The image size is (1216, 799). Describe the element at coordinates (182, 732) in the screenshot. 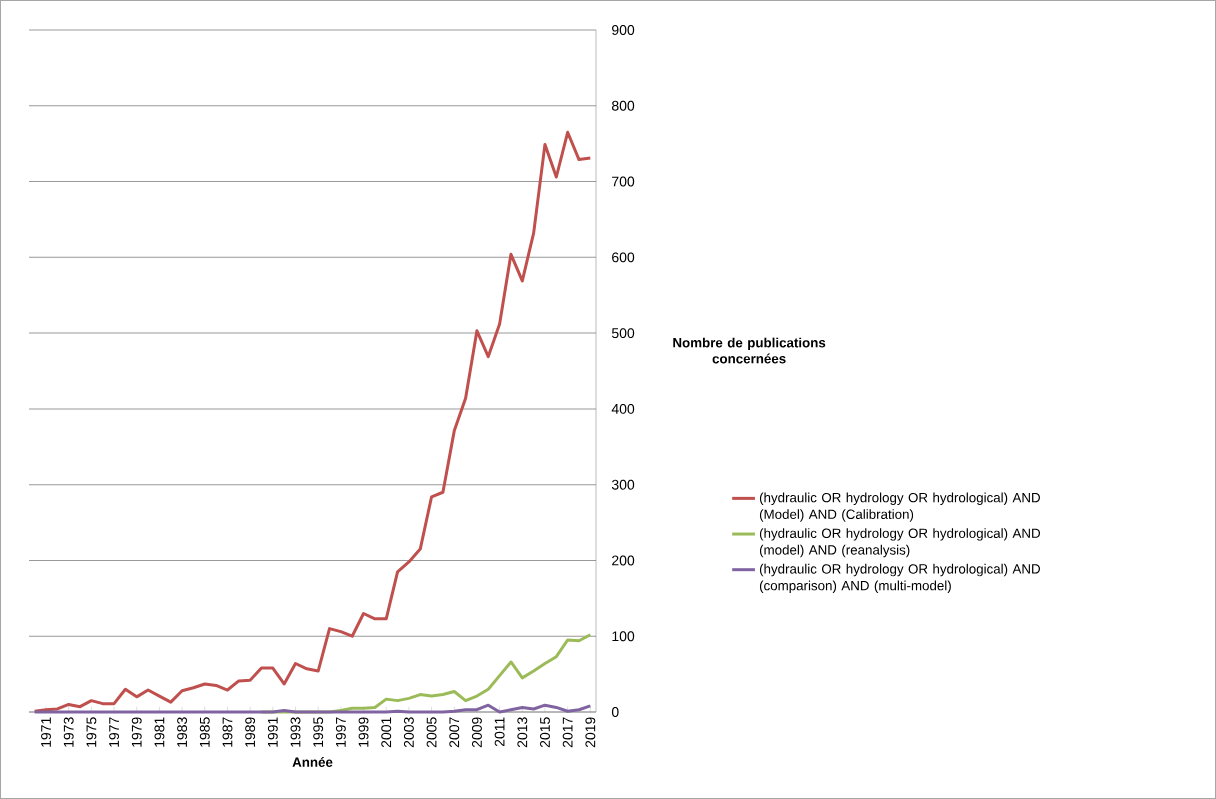

I see `x-tick-label: 1983` at that location.